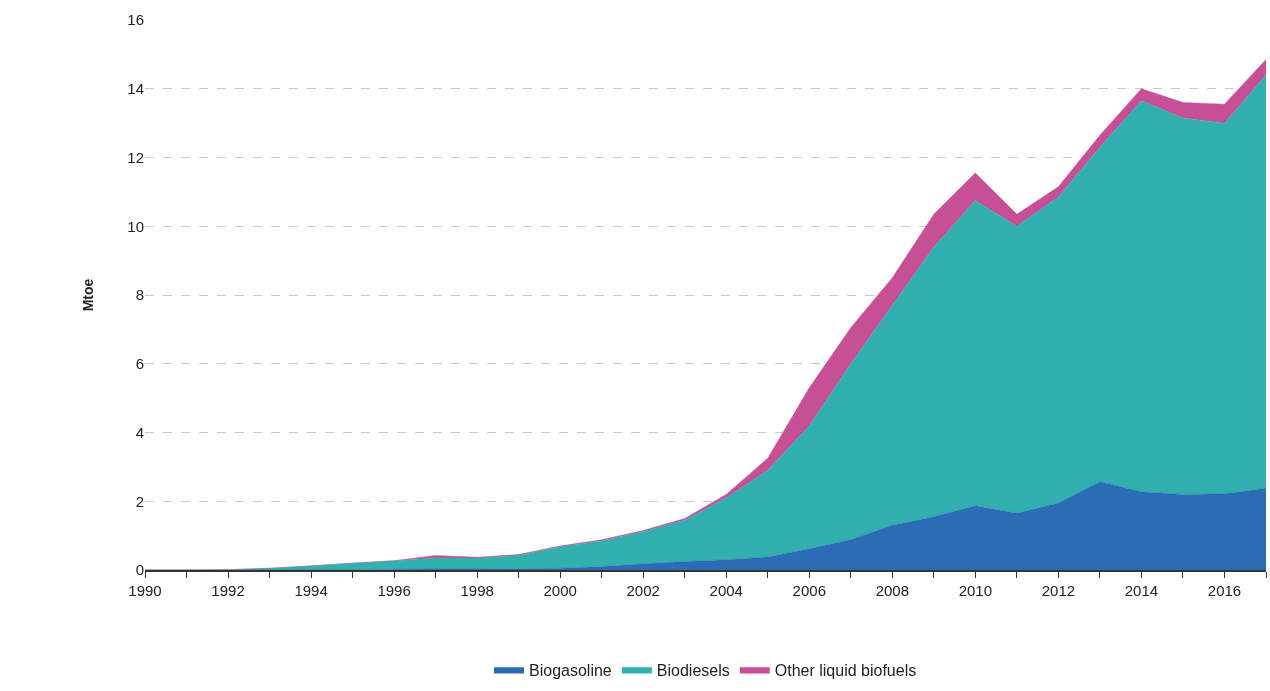 The width and height of the screenshot is (1270, 691). I want to click on x-tick-label: 2006, so click(809, 590).